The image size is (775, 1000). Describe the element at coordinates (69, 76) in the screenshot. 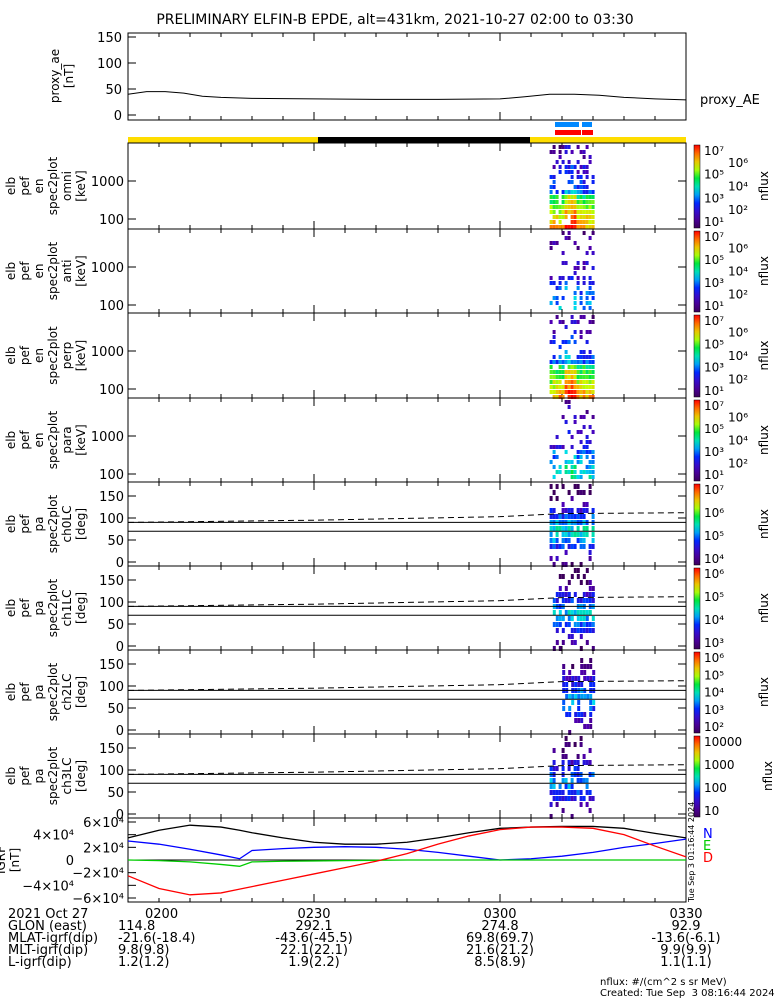

I see `y-axis-label-line: [nT]` at that location.